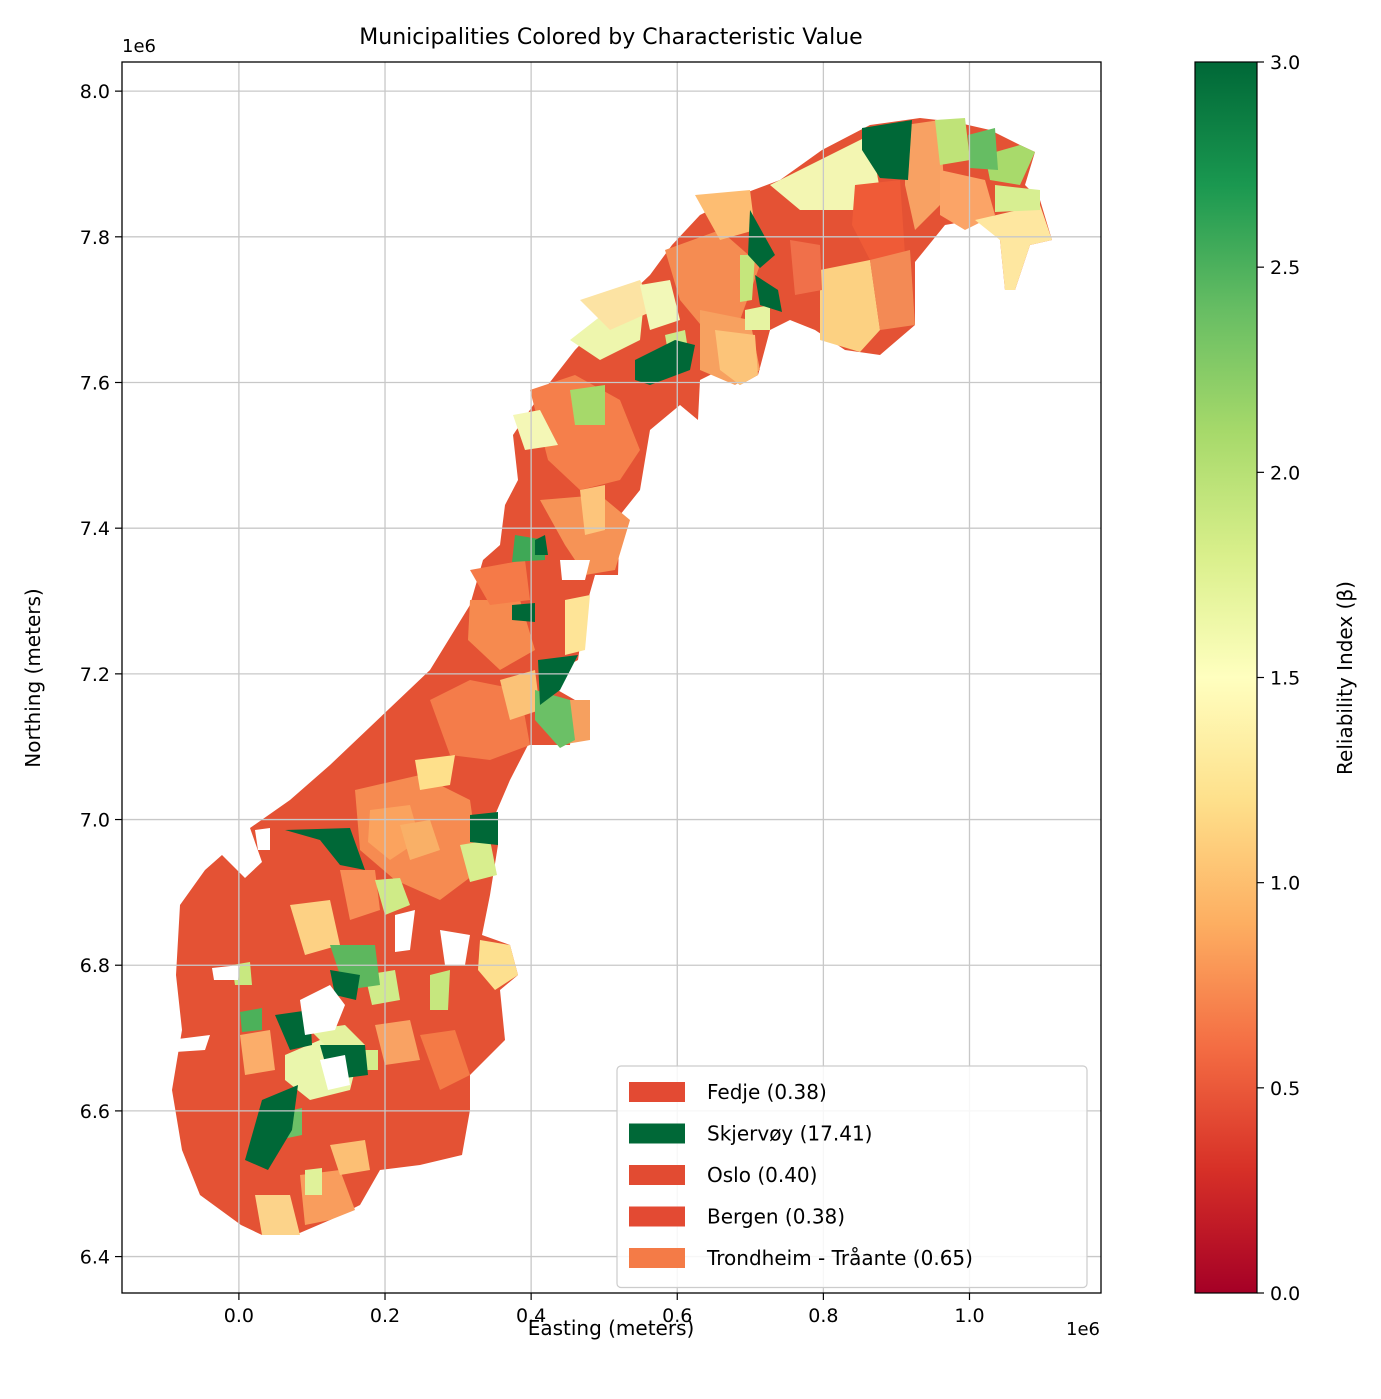 The image size is (1381, 1399). Describe the element at coordinates (95, 1112) in the screenshot. I see `y-tick-label: 6.6` at that location.